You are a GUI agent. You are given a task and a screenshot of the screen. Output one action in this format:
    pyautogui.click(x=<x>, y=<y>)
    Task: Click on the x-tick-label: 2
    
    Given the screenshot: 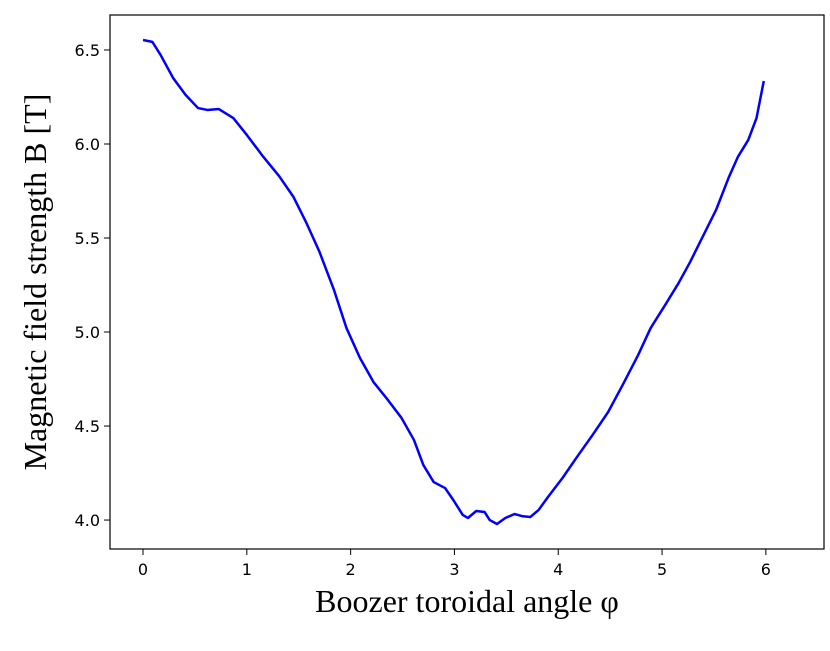 What is the action you would take?
    pyautogui.click(x=351, y=569)
    